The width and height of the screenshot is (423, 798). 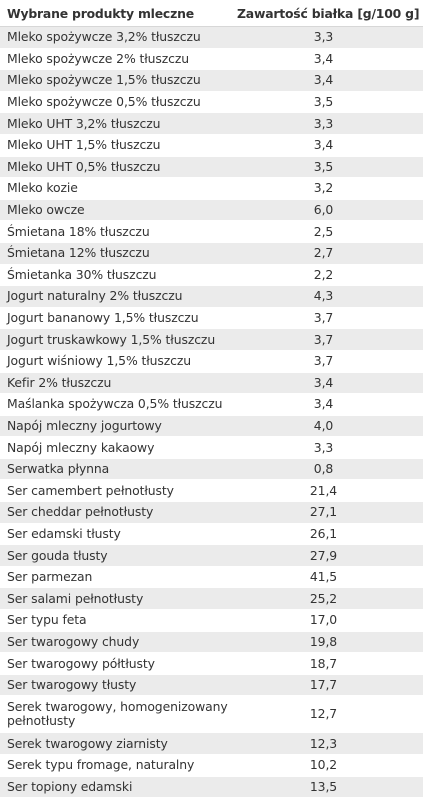 What do you see at coordinates (118, 663) in the screenshot?
I see `product-name-cell: Ser twarogowy półtłusty` at bounding box center [118, 663].